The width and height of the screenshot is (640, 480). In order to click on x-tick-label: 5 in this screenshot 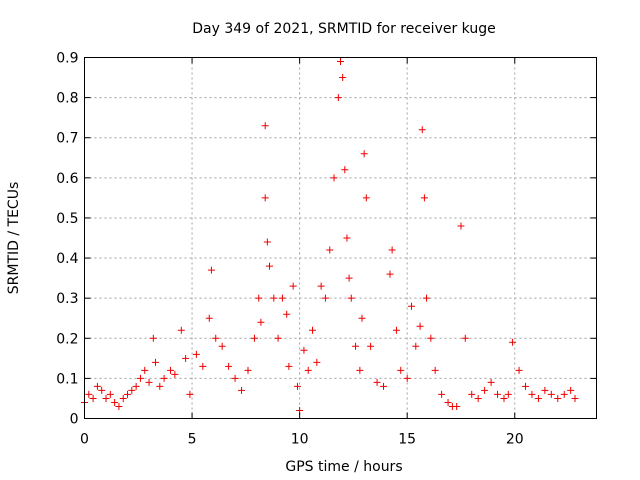, I will do `click(192, 440)`.